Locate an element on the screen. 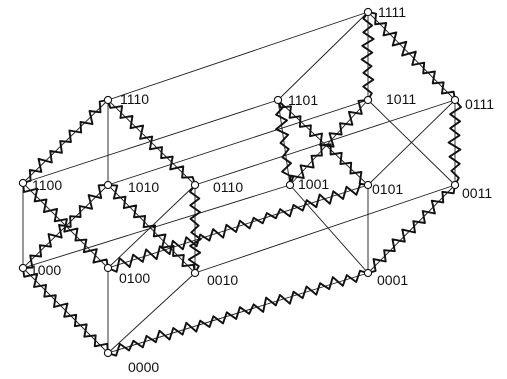  node-label-1111: 1111 is located at coordinates (392, 12).